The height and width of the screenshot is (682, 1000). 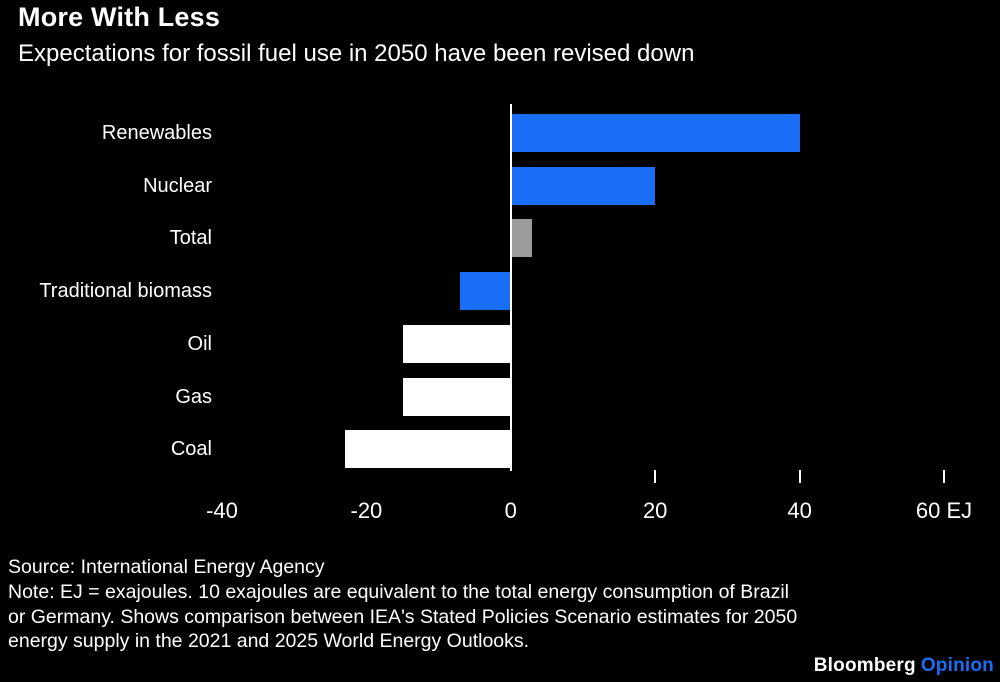 I want to click on x-axis-label: 40, so click(x=799, y=510).